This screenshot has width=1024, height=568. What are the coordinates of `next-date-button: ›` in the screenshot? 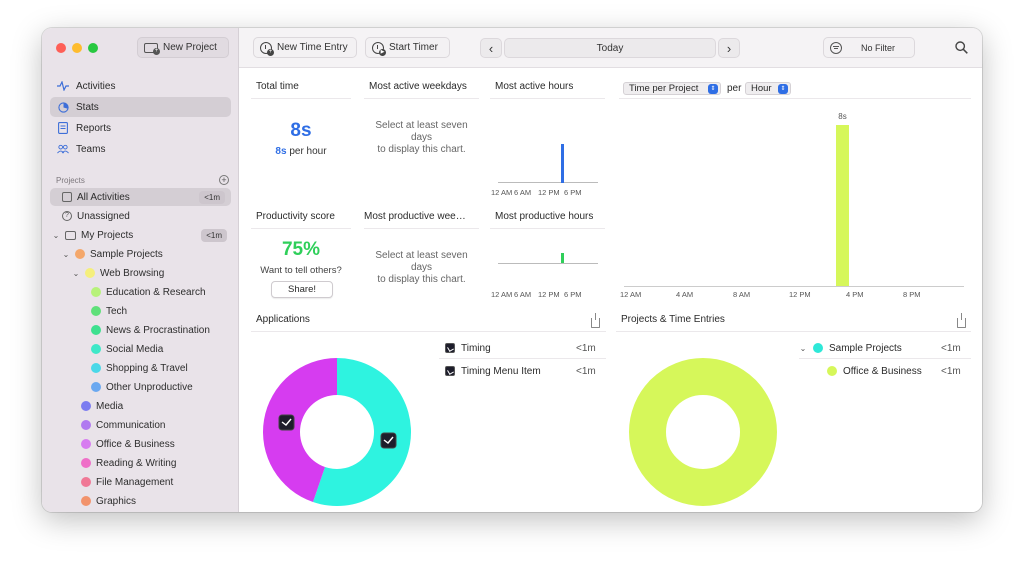 It's located at (729, 48).